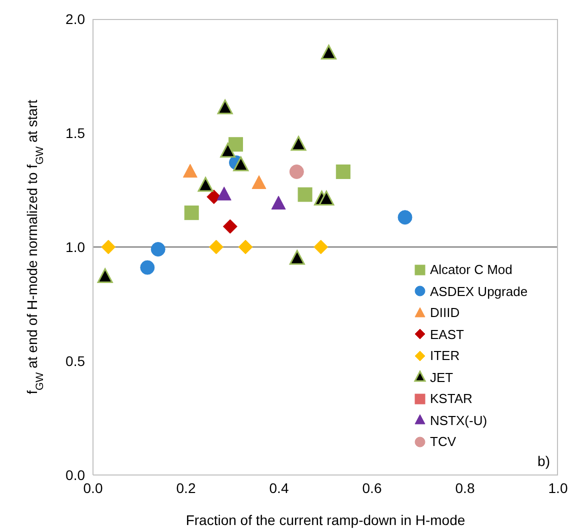 The height and width of the screenshot is (530, 587). Describe the element at coordinates (558, 488) in the screenshot. I see `x-tick-label: 1.0` at that location.